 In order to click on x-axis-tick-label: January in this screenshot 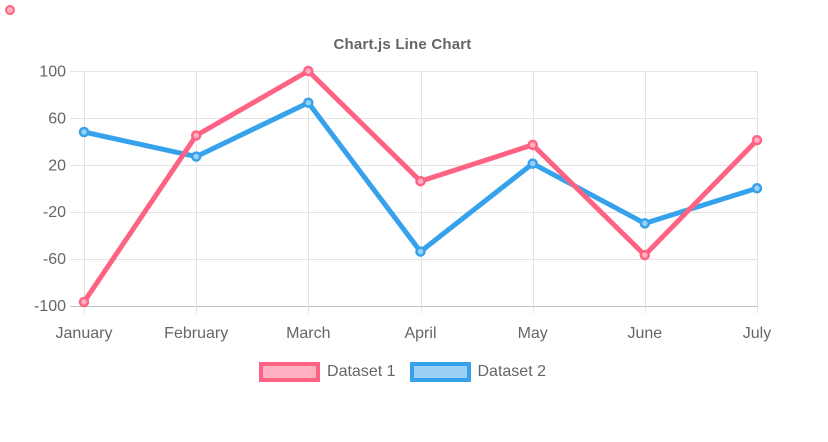, I will do `click(84, 333)`.